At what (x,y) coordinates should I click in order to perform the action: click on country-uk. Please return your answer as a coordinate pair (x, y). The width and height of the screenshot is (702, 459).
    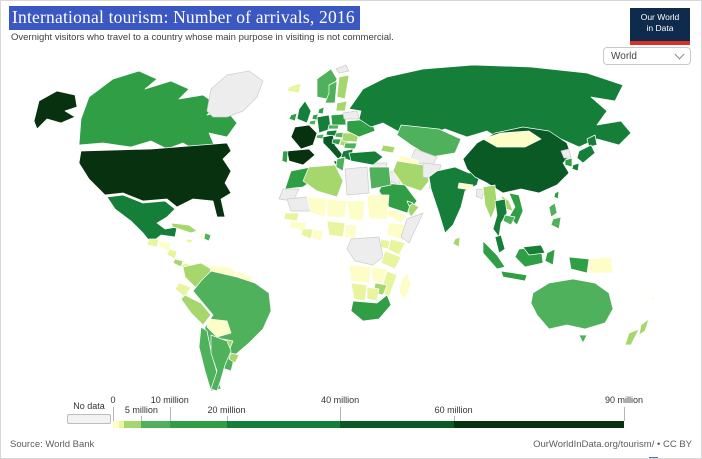
    Looking at the image, I should click on (304, 112).